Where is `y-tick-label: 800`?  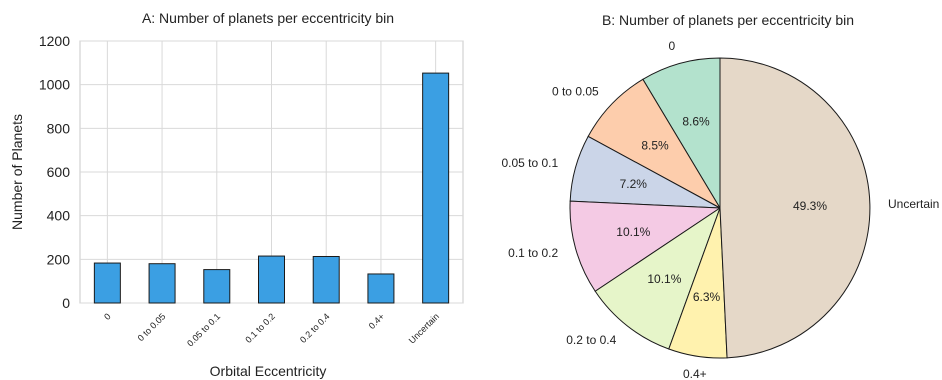 y-tick-label: 800 is located at coordinates (59, 128).